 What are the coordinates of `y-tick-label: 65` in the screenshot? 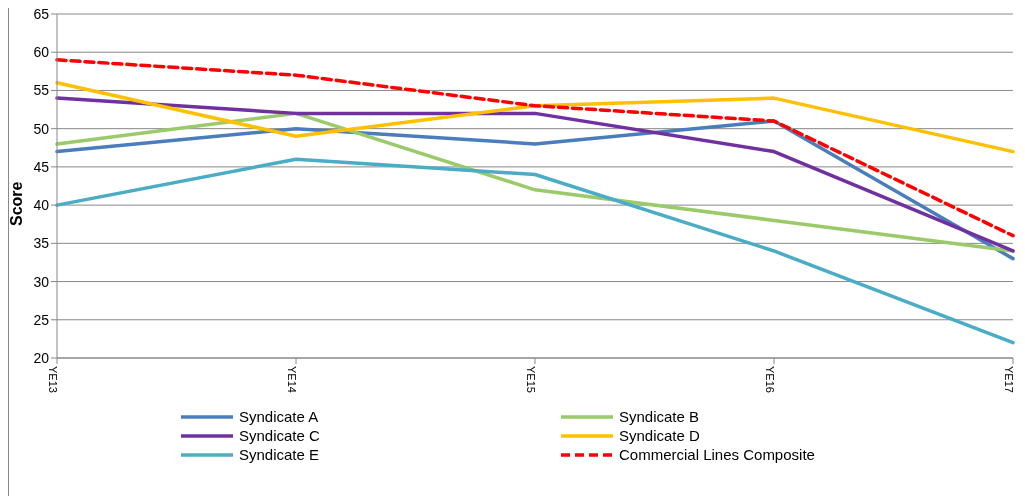 It's located at (41, 13).